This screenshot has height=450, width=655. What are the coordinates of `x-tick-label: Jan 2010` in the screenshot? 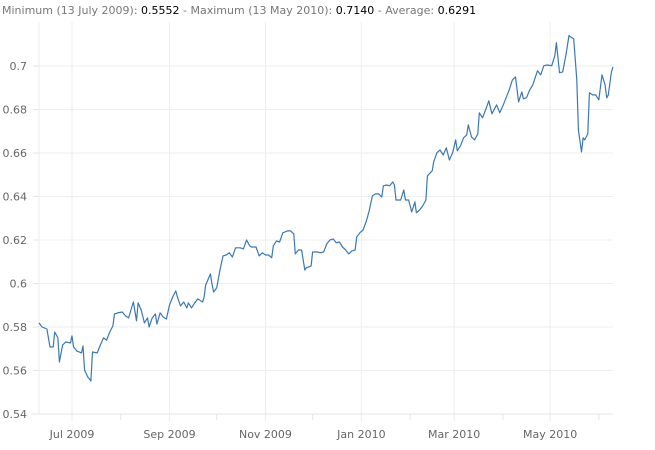 It's located at (360, 434).